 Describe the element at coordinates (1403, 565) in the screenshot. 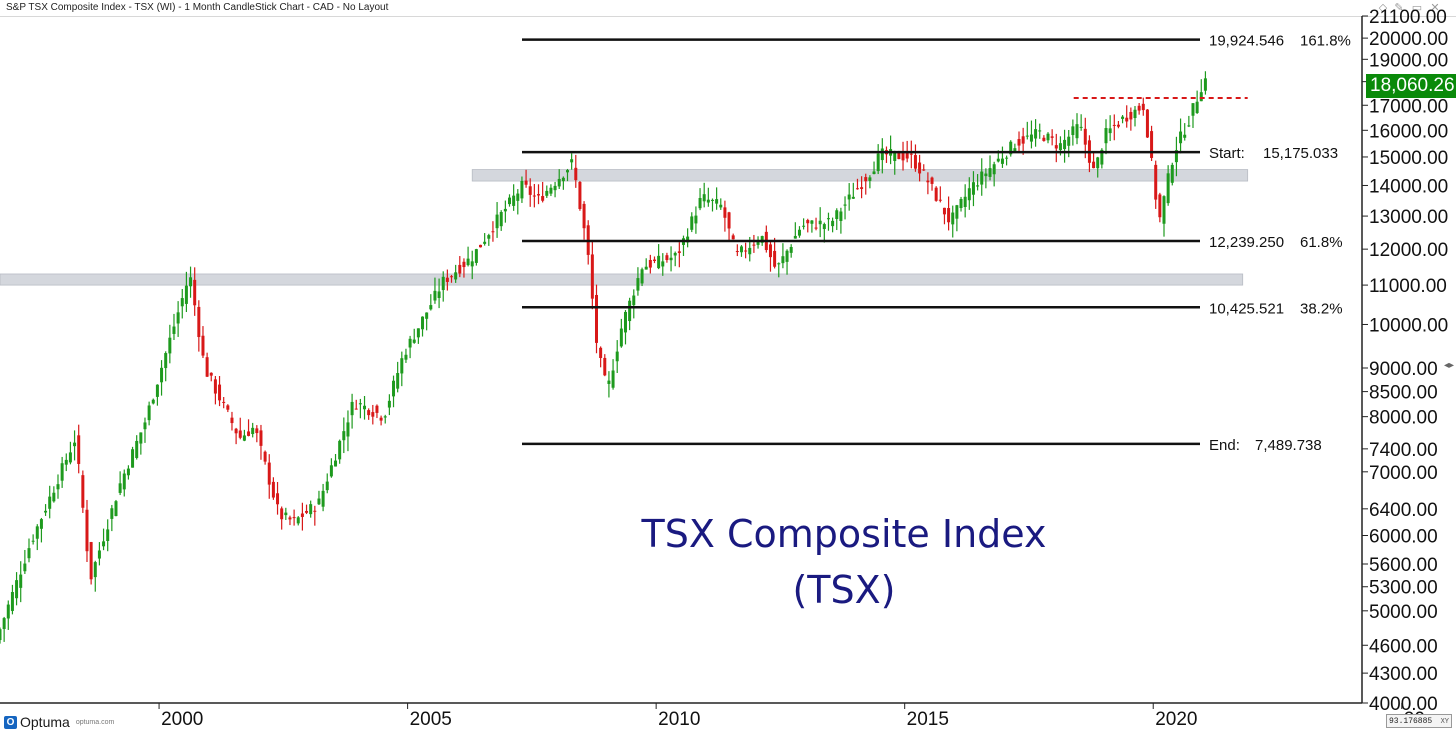

I see `y-tick-label: 5600.00` at that location.